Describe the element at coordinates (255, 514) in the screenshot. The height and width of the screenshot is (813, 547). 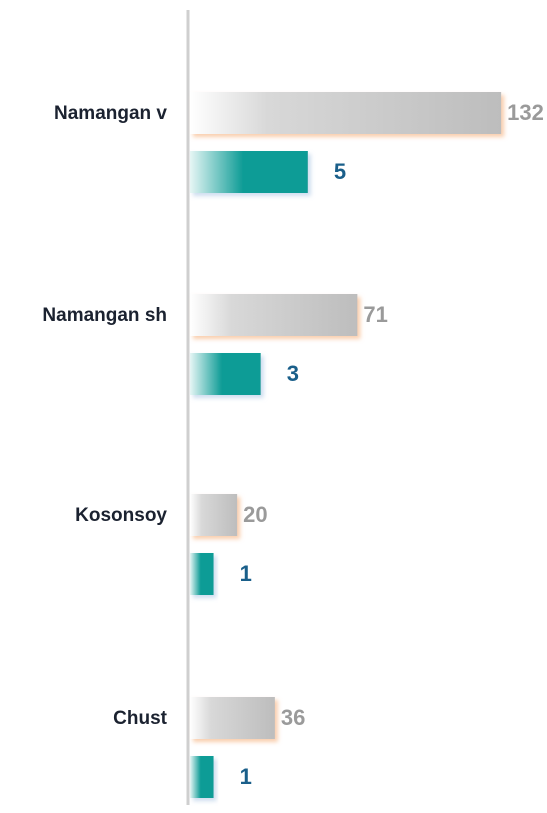
I see `value-label: 20` at that location.